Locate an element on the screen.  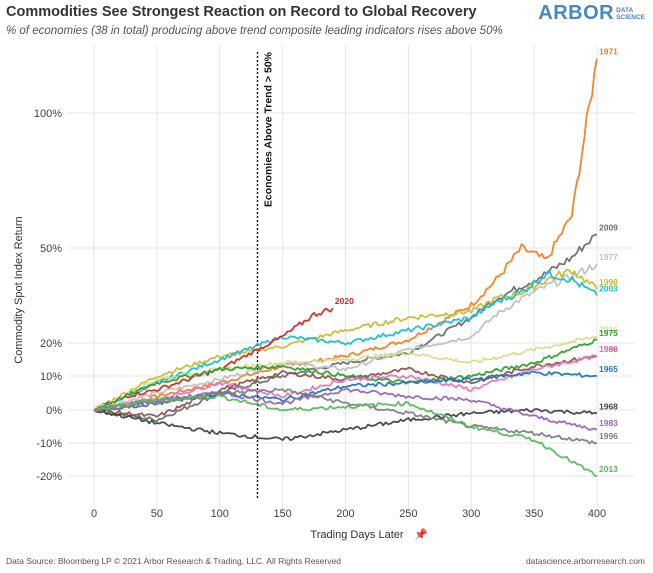
series-line-1975 is located at coordinates (345, 375).